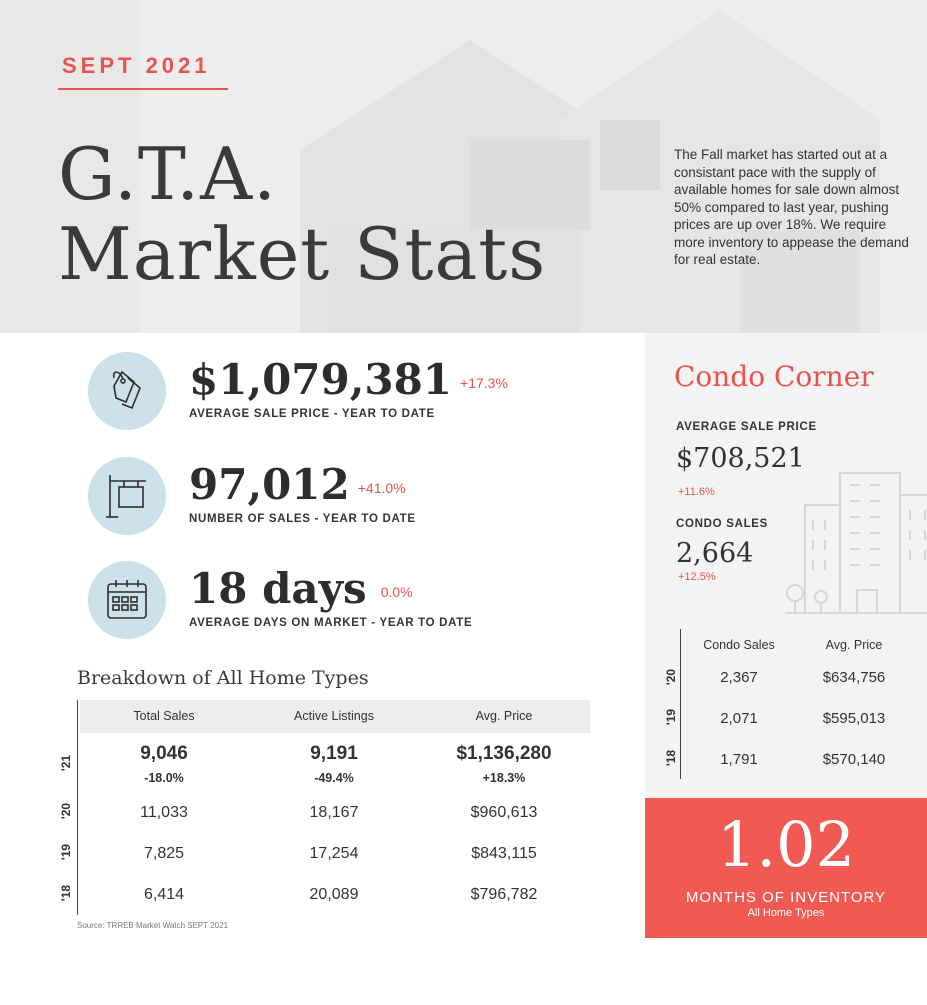 Image resolution: width=927 pixels, height=1005 pixels. Describe the element at coordinates (334, 894) in the screenshot. I see `cell-active-listings-2018: 20,089` at that location.